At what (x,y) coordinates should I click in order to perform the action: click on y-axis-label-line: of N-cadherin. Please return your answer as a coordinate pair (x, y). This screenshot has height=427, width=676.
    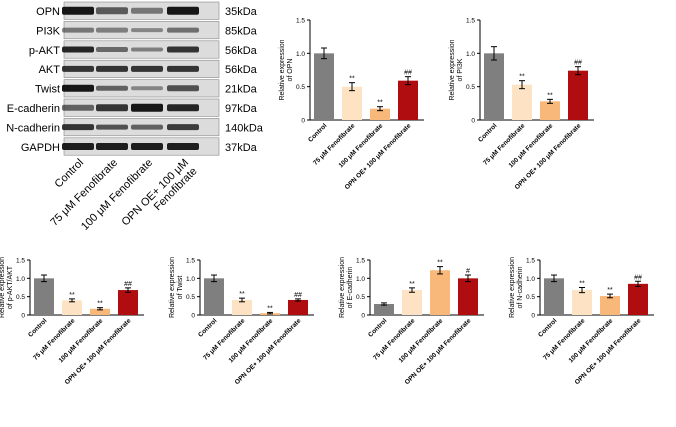
    Looking at the image, I should click on (520, 287).